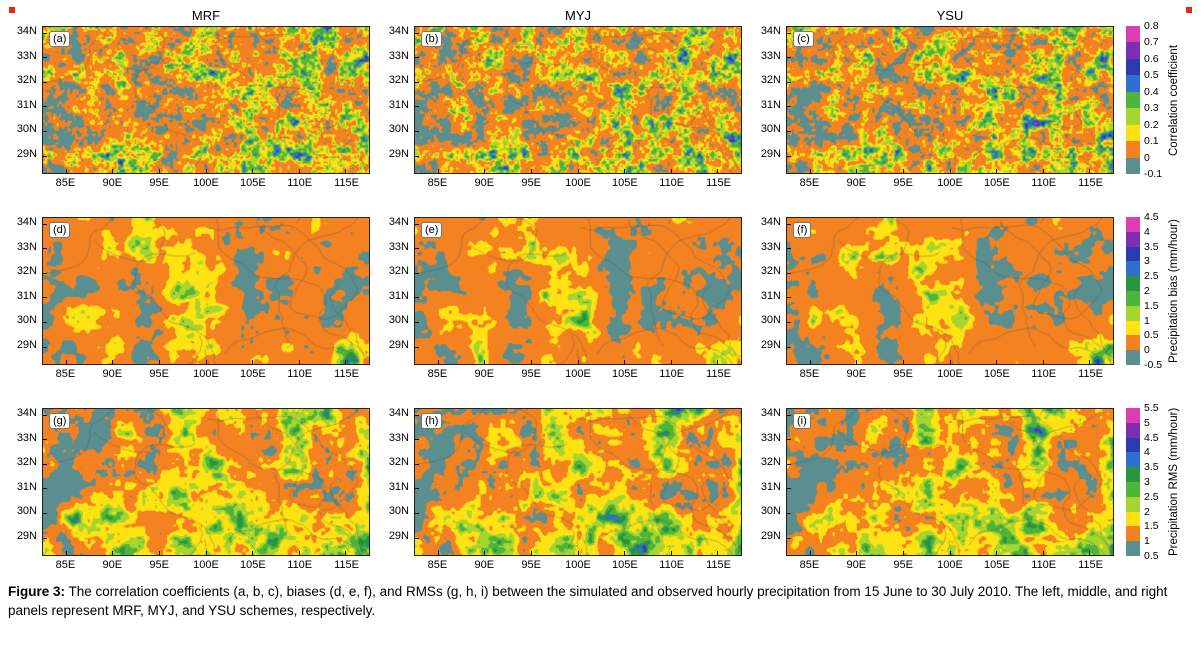  I want to click on panel-letter: (d), so click(60, 230).